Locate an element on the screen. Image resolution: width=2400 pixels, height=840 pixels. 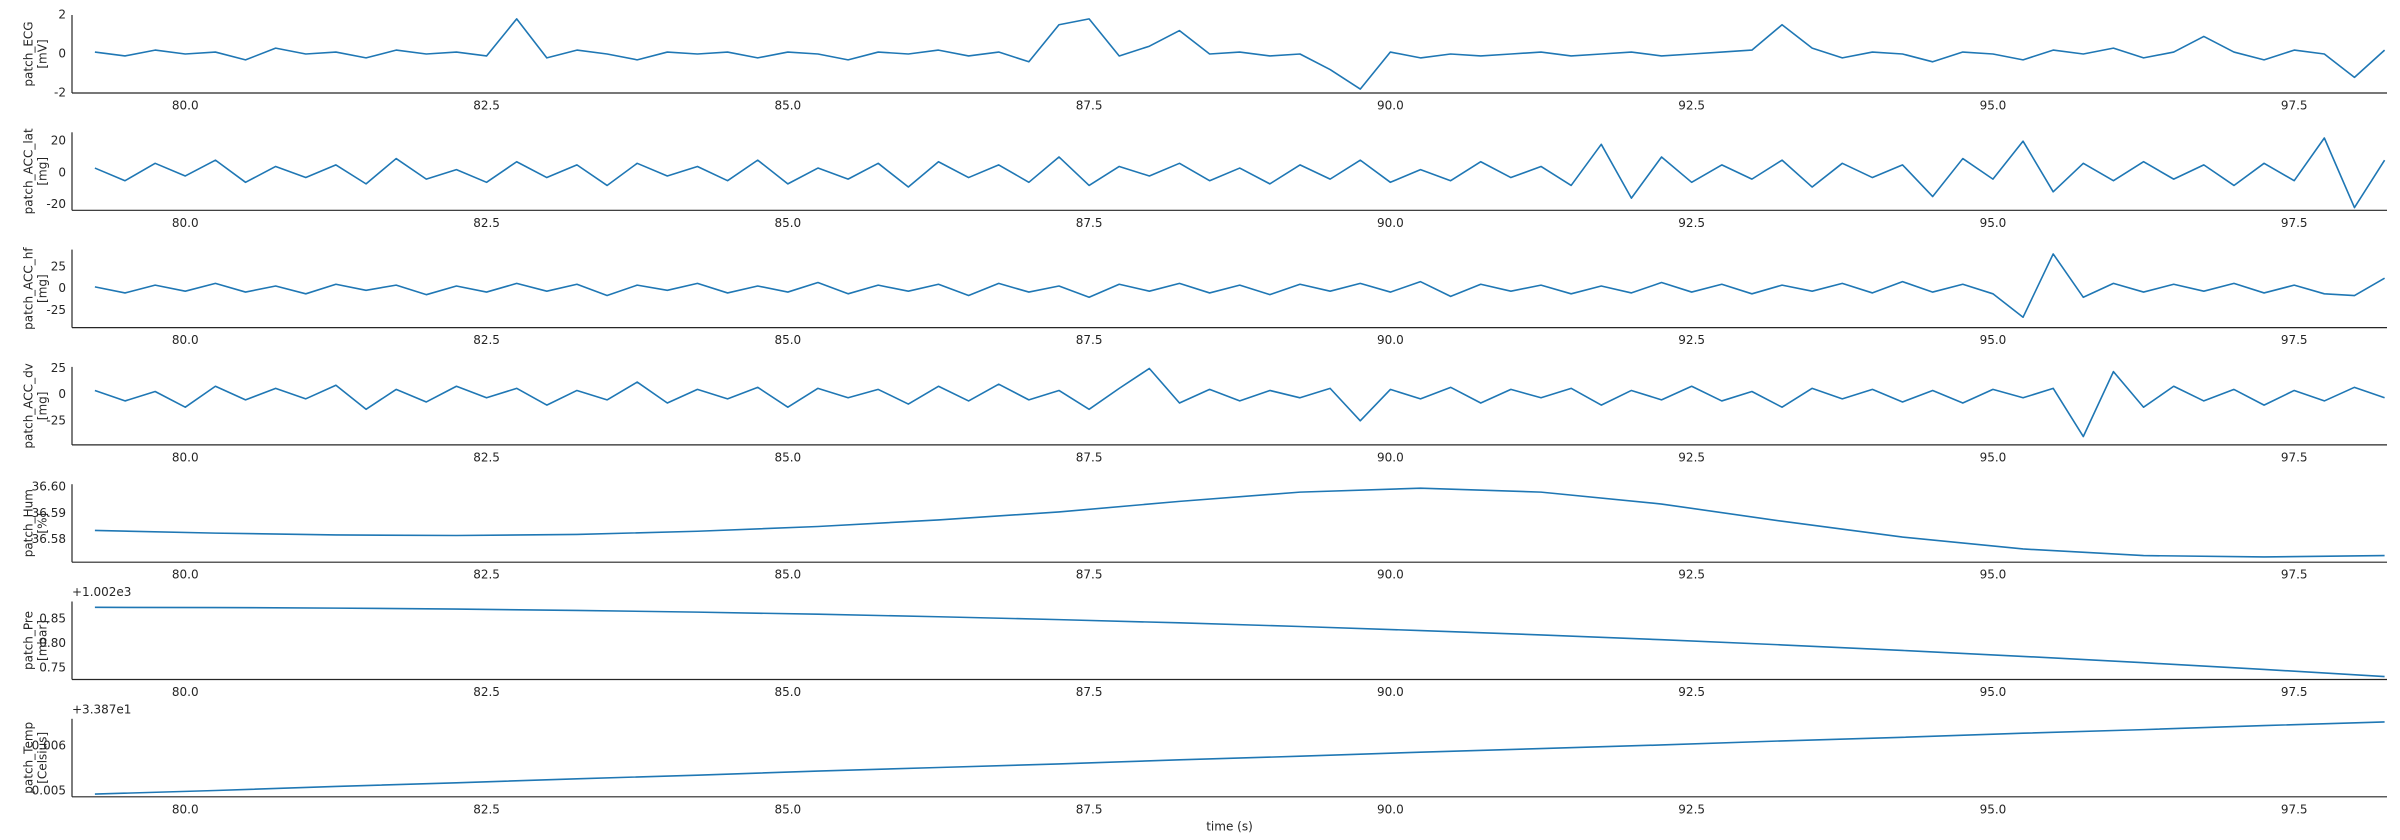
y-tick-label: 20 is located at coordinates (58, 141).